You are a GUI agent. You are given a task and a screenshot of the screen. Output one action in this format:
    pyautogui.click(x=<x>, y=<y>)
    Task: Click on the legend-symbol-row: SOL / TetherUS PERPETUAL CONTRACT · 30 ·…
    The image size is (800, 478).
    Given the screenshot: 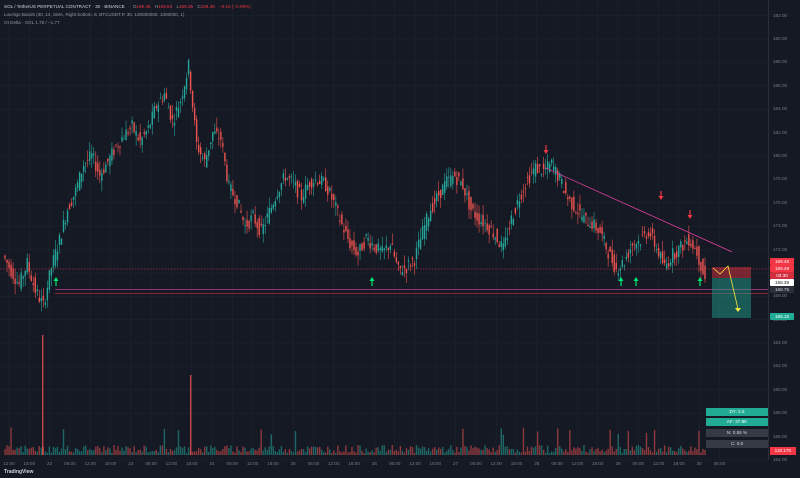 What is the action you would take?
    pyautogui.click(x=127, y=6)
    